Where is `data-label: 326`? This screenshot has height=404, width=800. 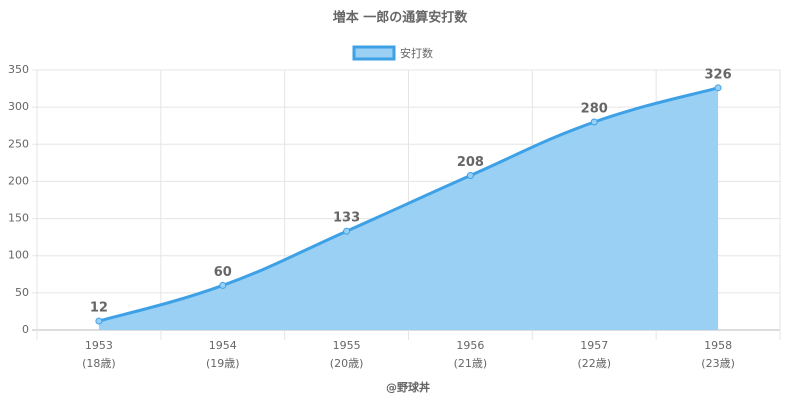
data-label: 326 is located at coordinates (718, 74).